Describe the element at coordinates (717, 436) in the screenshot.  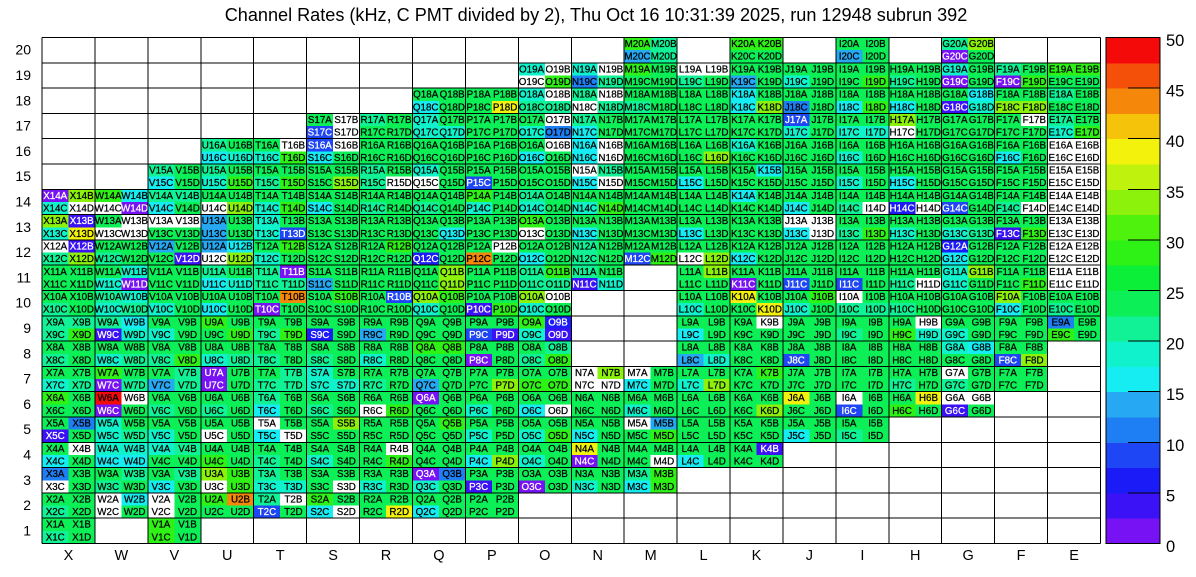
I see `svg-text: L5D` at that location.